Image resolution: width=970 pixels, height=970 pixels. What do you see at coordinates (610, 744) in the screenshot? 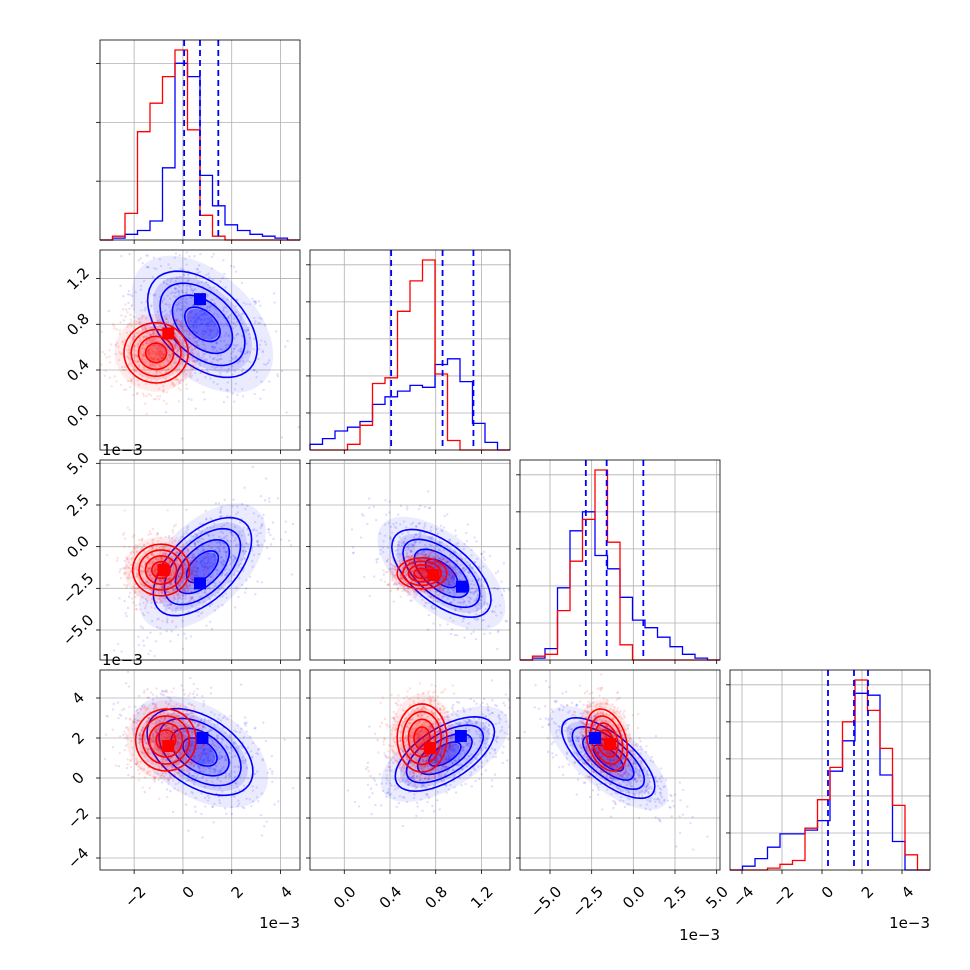
I see `pair-p2-p3-peak-b` at bounding box center [610, 744].